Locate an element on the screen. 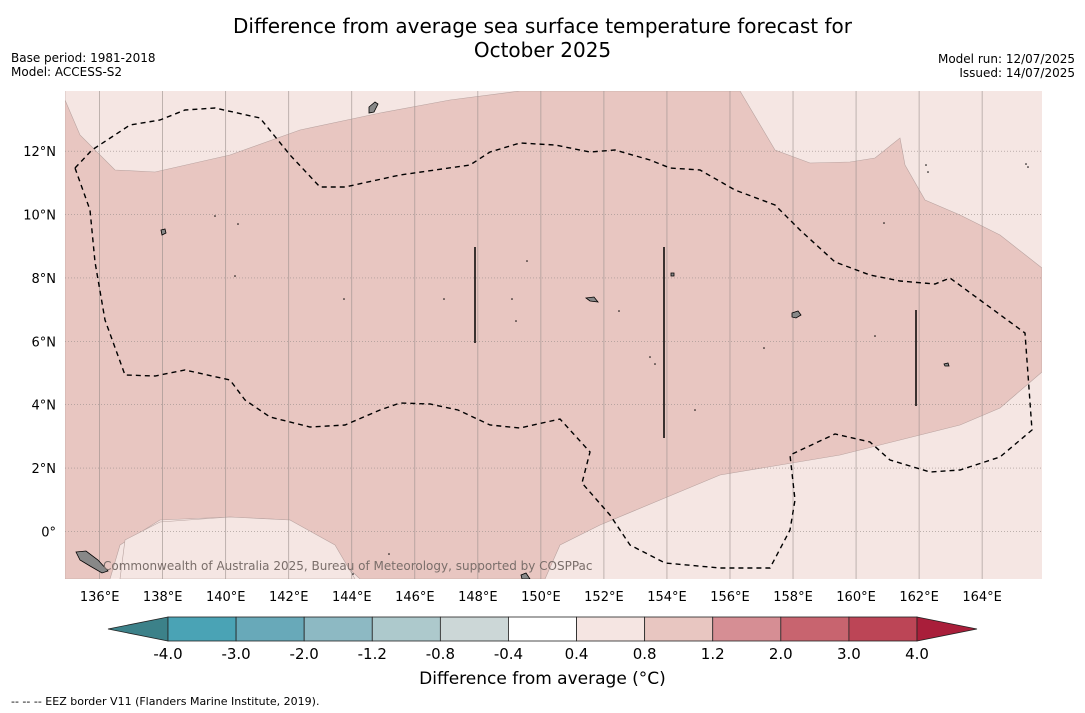 This screenshot has width=1085, height=713. colorbar-bins is located at coordinates (542, 629).